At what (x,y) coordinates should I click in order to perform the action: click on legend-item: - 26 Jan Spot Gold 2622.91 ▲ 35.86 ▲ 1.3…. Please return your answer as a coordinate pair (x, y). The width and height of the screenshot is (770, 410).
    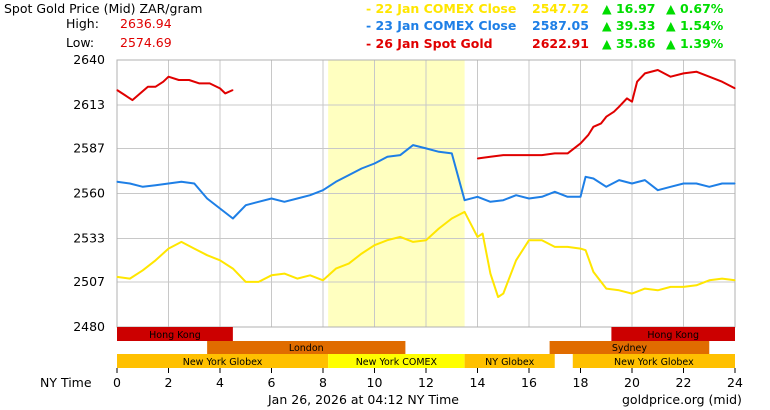
    Looking at the image, I should click on (545, 43).